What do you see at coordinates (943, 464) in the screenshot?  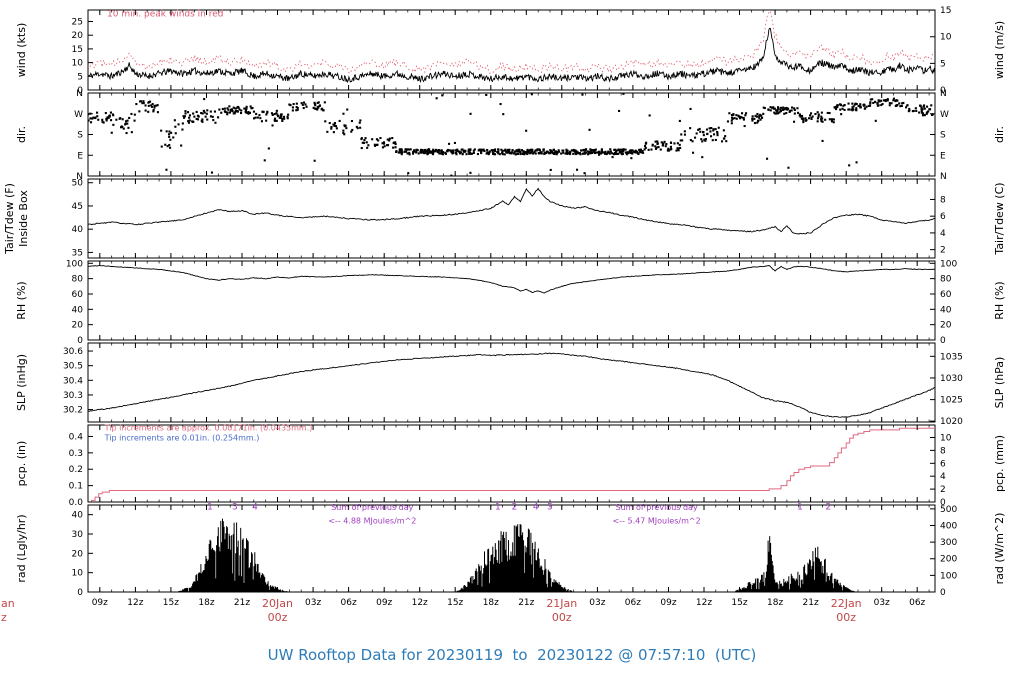 I see `y-tick-label-right: 6` at bounding box center [943, 464].